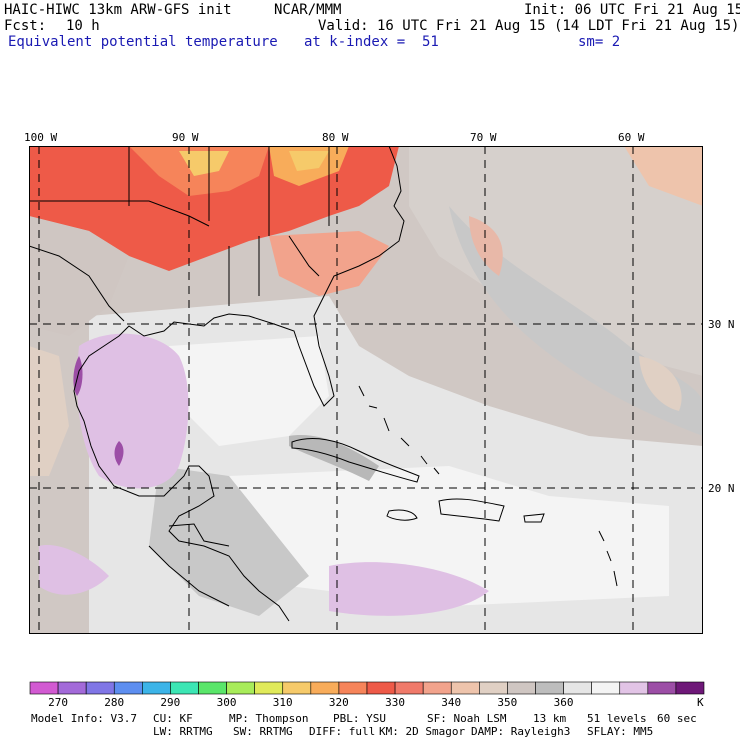 This screenshot has height=740, width=740. What do you see at coordinates (409, 589) in the screenshot?
I see `field-caribbean-lavender` at bounding box center [409, 589].